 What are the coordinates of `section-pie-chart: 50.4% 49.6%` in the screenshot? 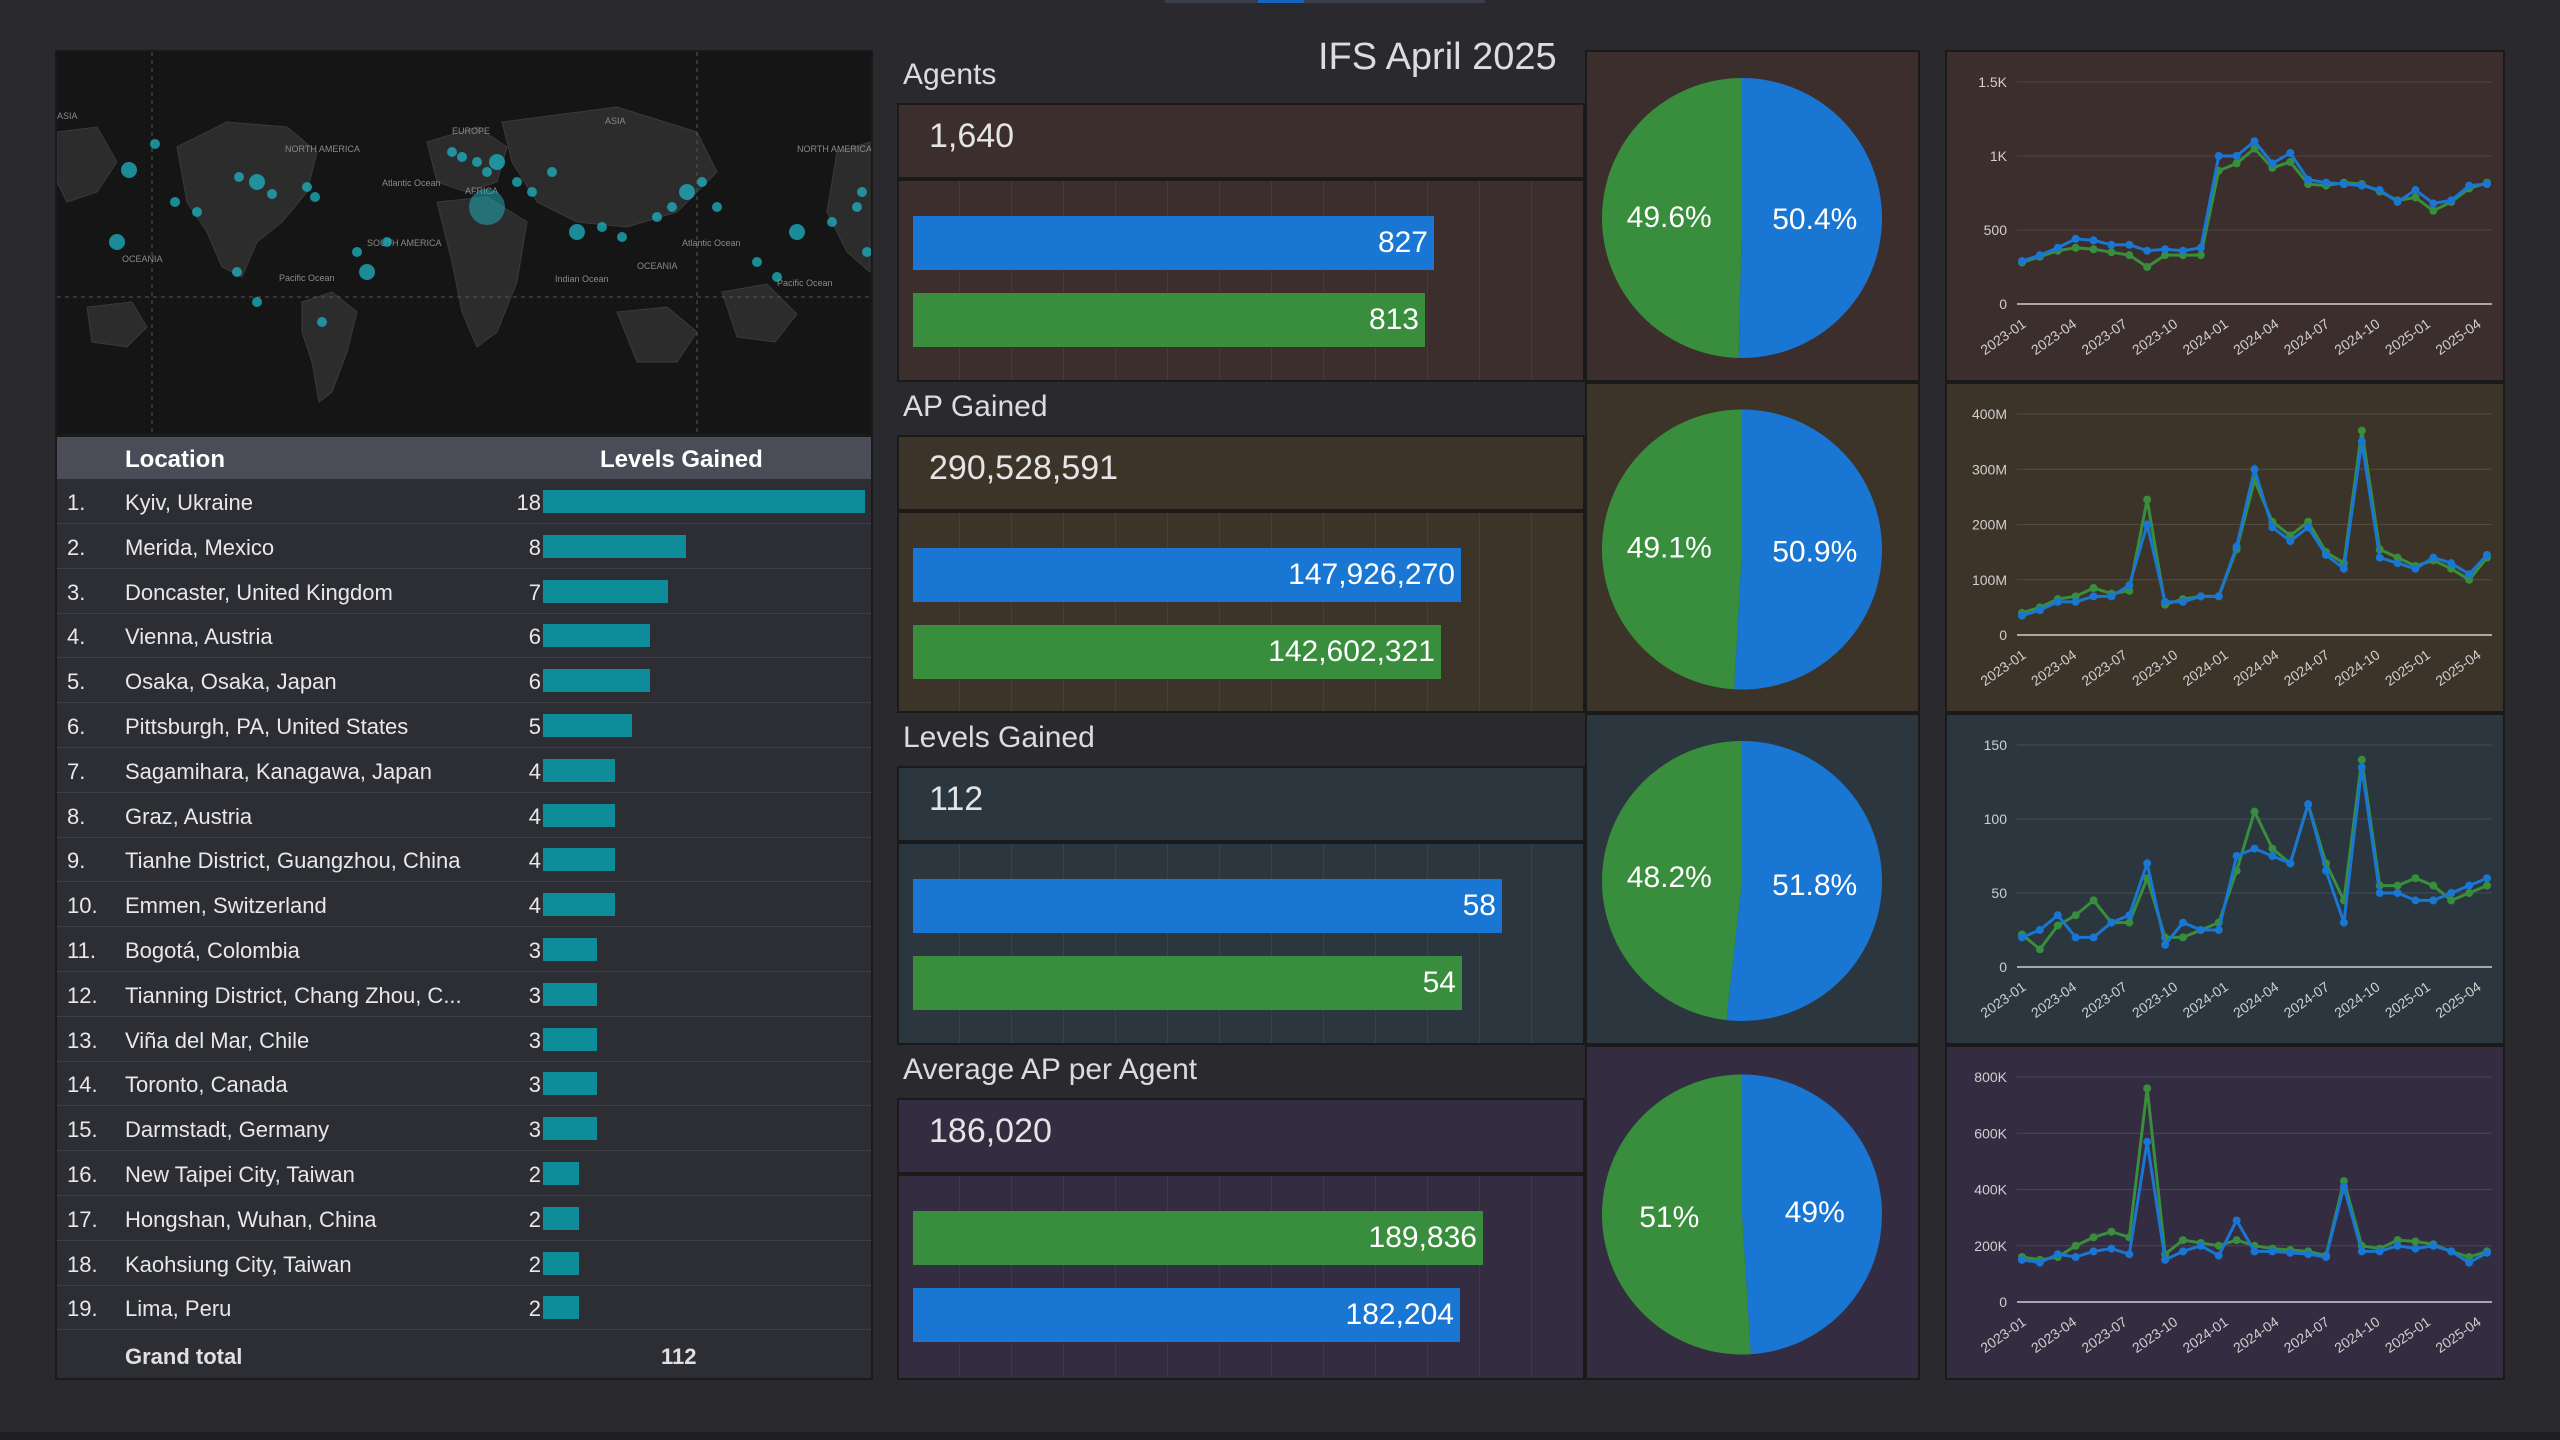 It's located at (1752, 216).